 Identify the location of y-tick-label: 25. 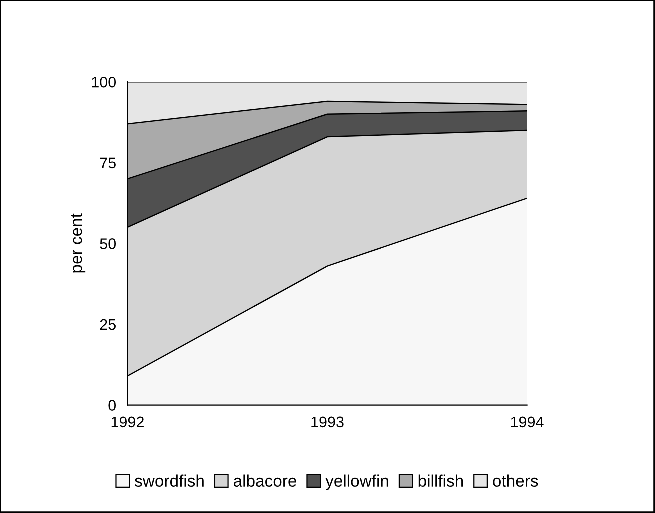
(108, 324).